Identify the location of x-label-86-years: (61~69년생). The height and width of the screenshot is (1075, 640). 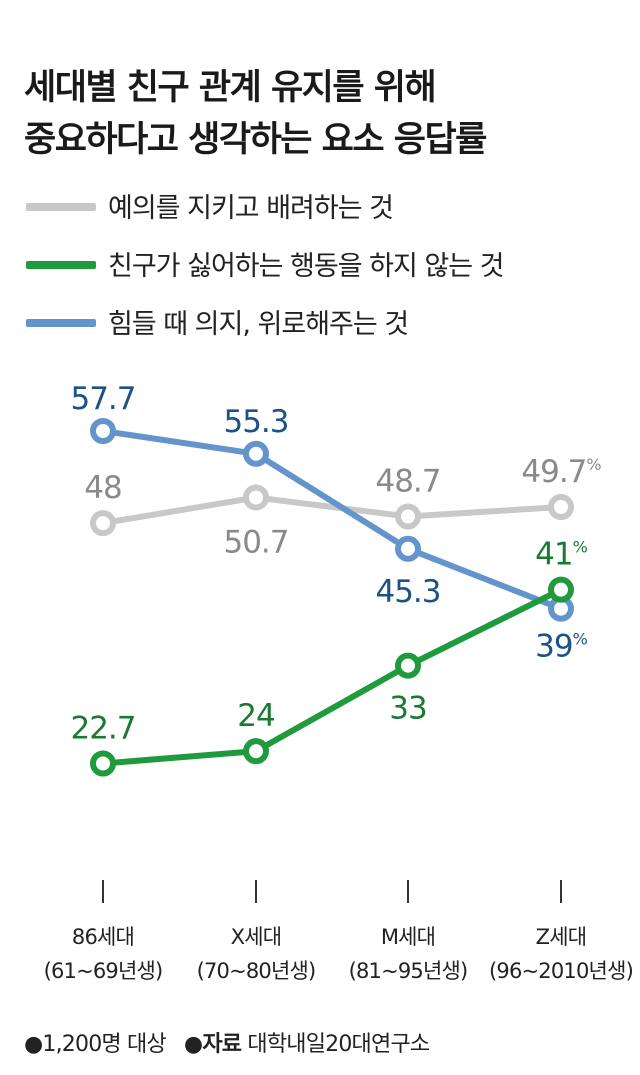
(103, 971).